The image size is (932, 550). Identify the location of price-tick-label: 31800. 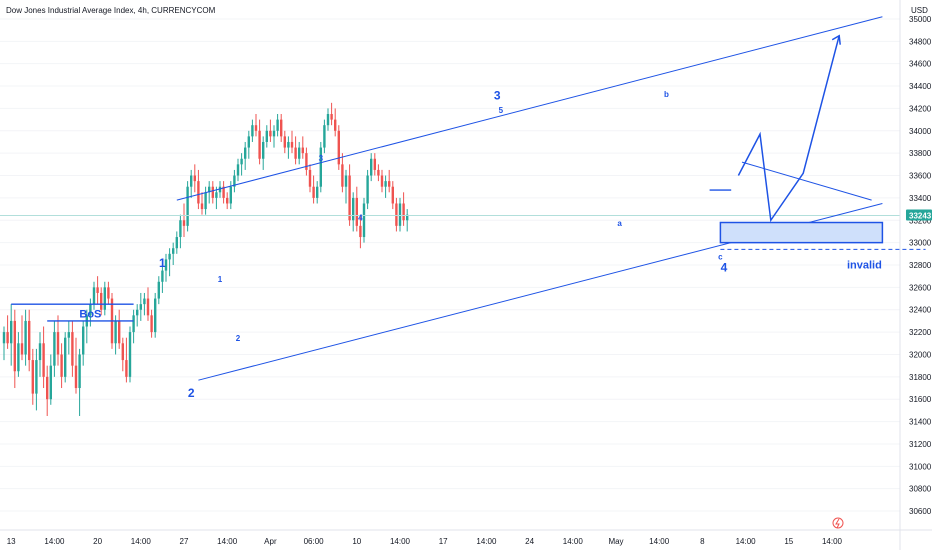
(920, 377).